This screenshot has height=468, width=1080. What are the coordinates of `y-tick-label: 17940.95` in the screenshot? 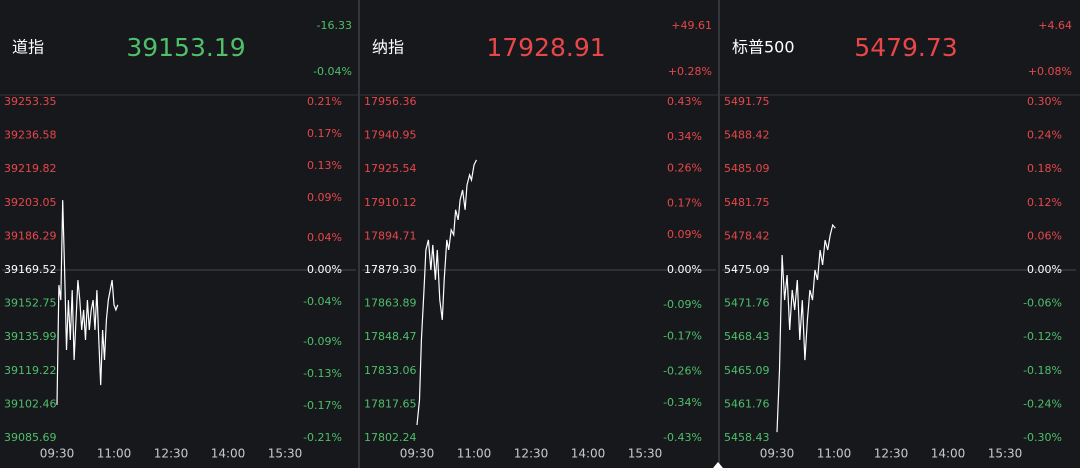 It's located at (390, 135).